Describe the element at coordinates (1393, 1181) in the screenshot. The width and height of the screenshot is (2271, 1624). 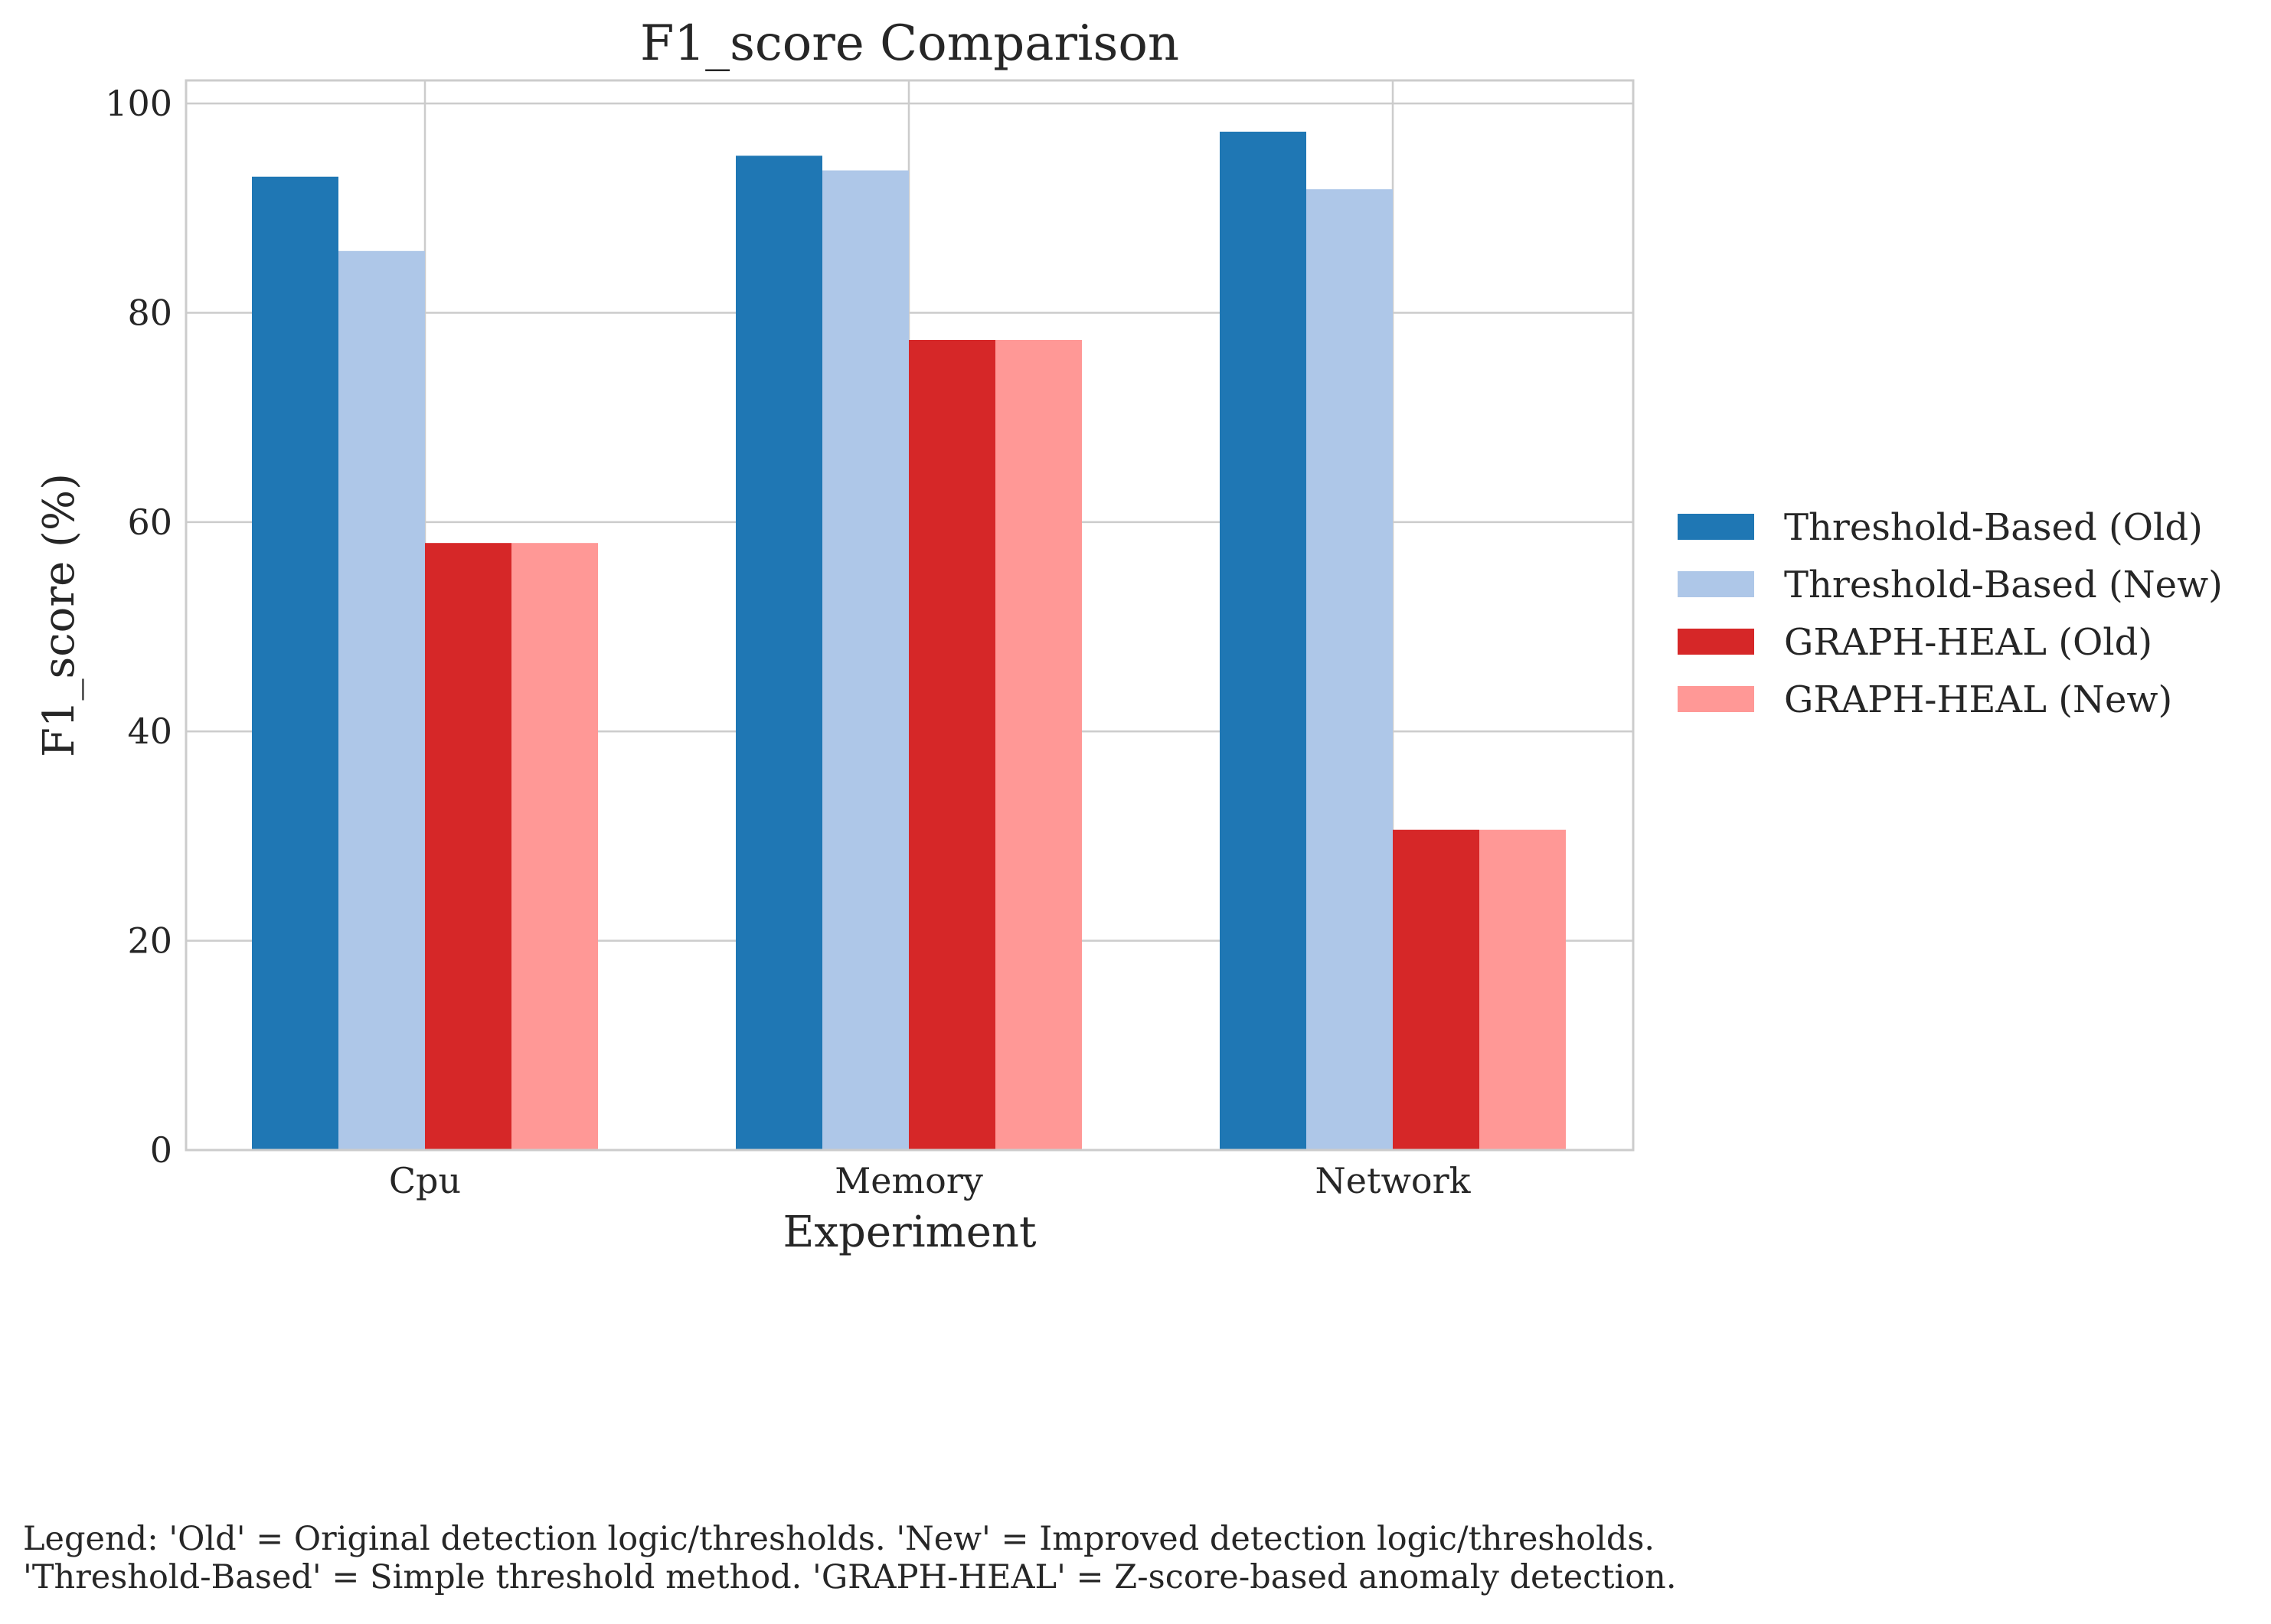
I see `x-tick-label: Network` at that location.